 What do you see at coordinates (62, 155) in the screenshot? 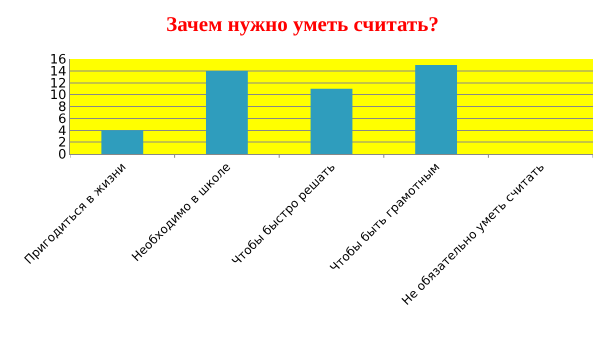
I see `y-tick-label: 0` at bounding box center [62, 155].